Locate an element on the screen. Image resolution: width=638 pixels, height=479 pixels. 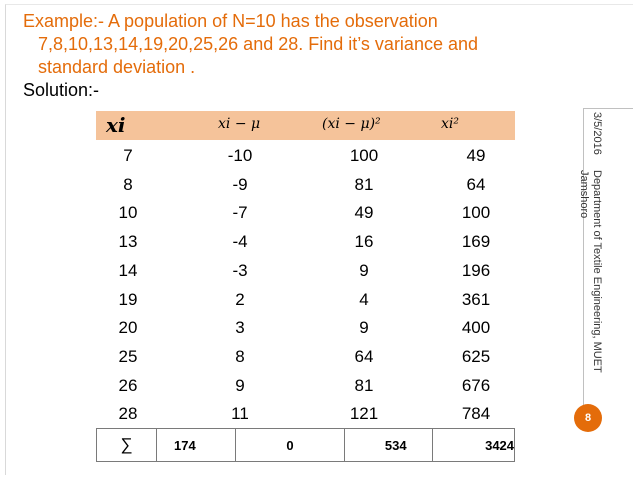
cell-squared-deviation: 64 is located at coordinates (364, 356).